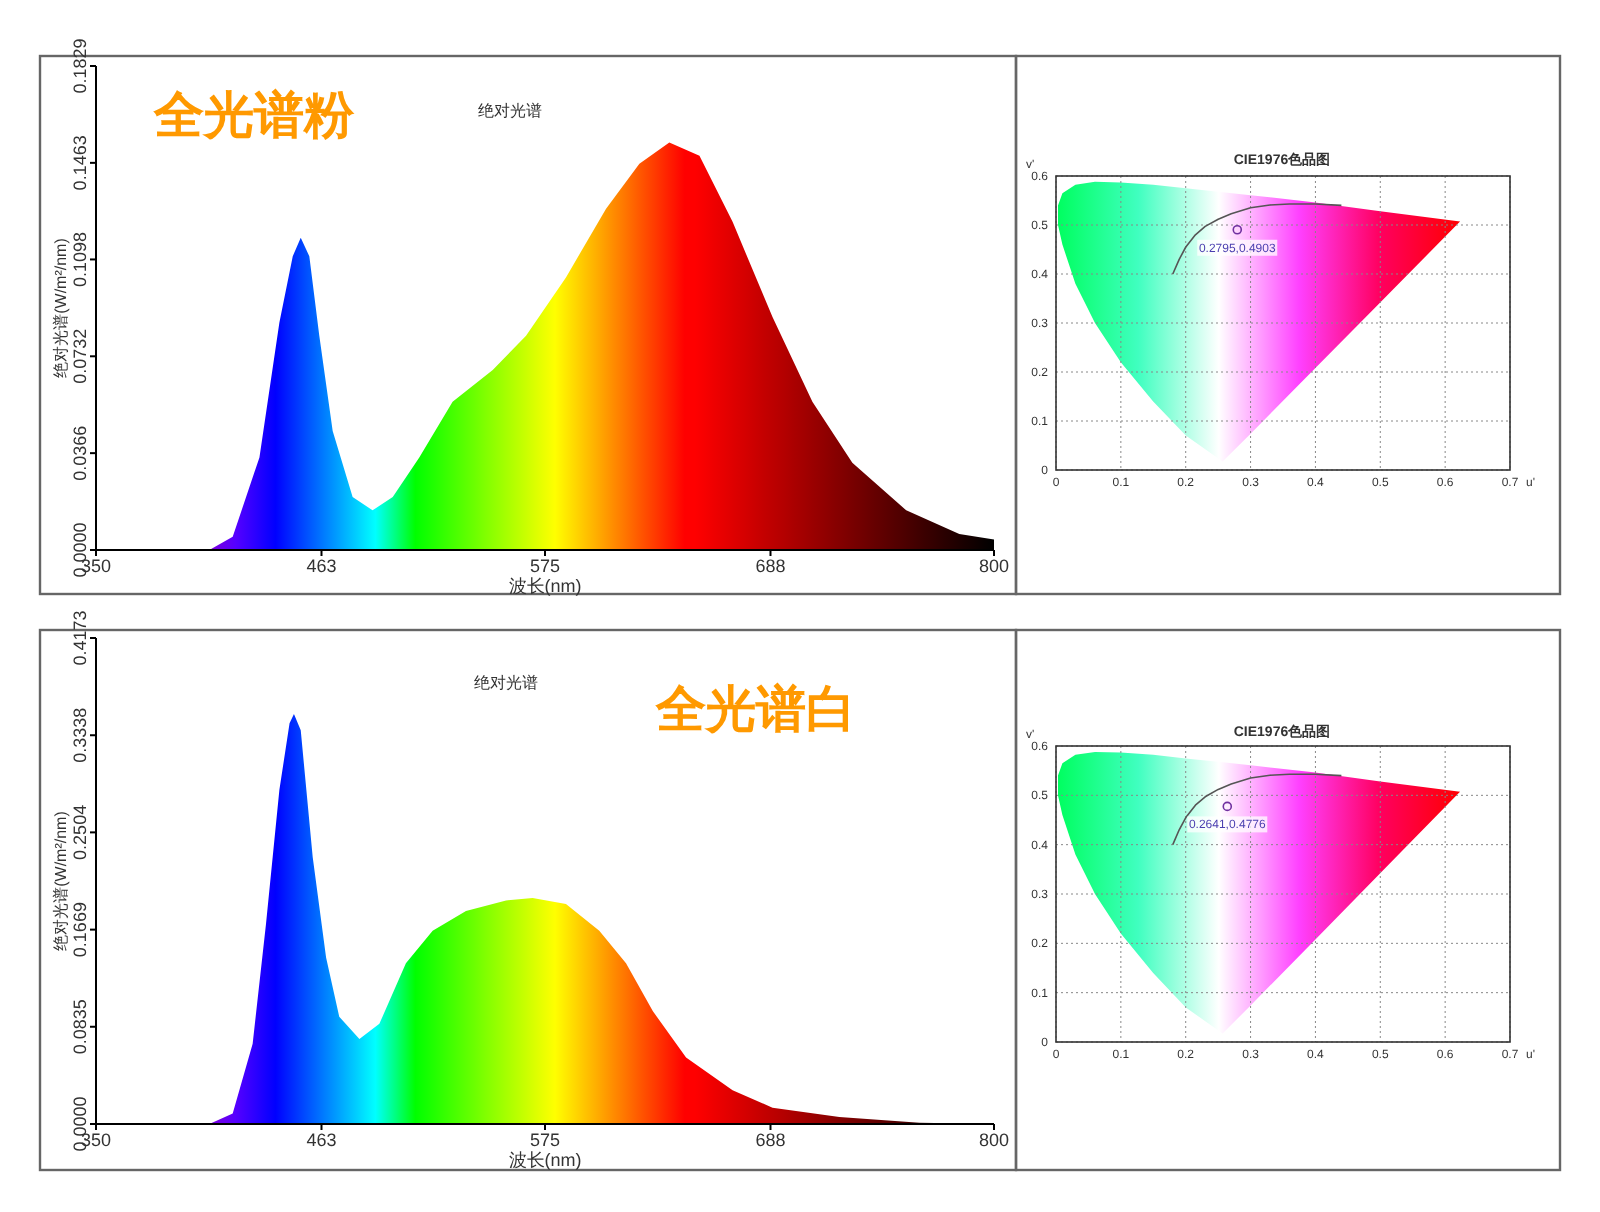 The width and height of the screenshot is (1600, 1212). Describe the element at coordinates (80, 453) in the screenshot. I see `y-tick-label: 0.0366` at that location.